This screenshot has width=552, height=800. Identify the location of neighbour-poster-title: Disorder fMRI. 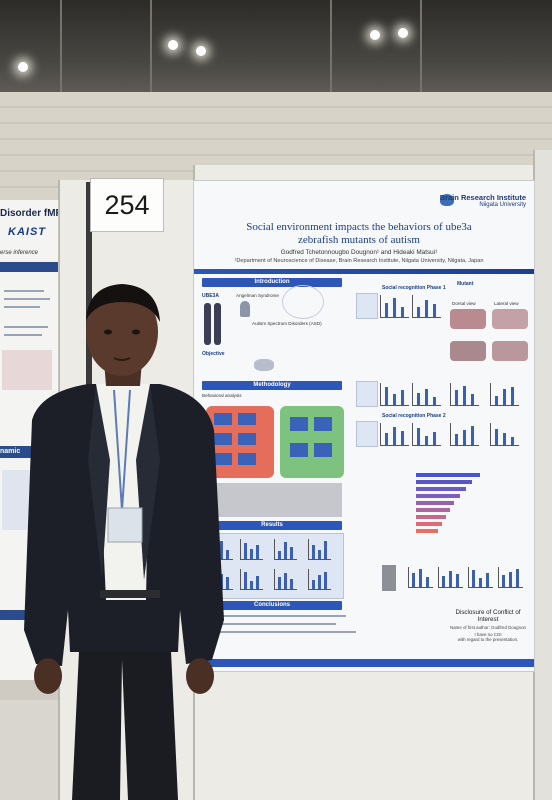
(29, 213).